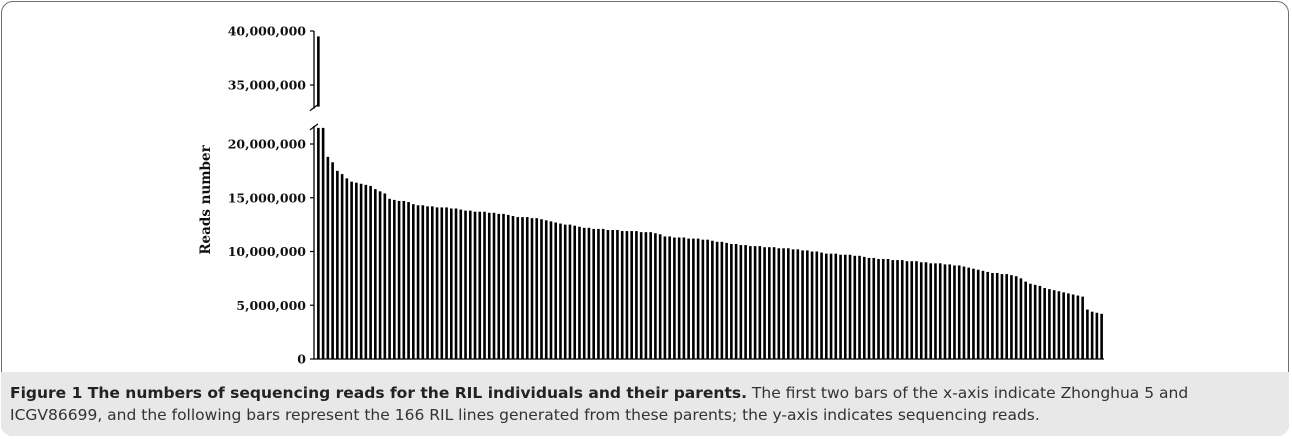 The image size is (1292, 439). Describe the element at coordinates (267, 144) in the screenshot. I see `y-tick-label: 20,000,000` at that location.